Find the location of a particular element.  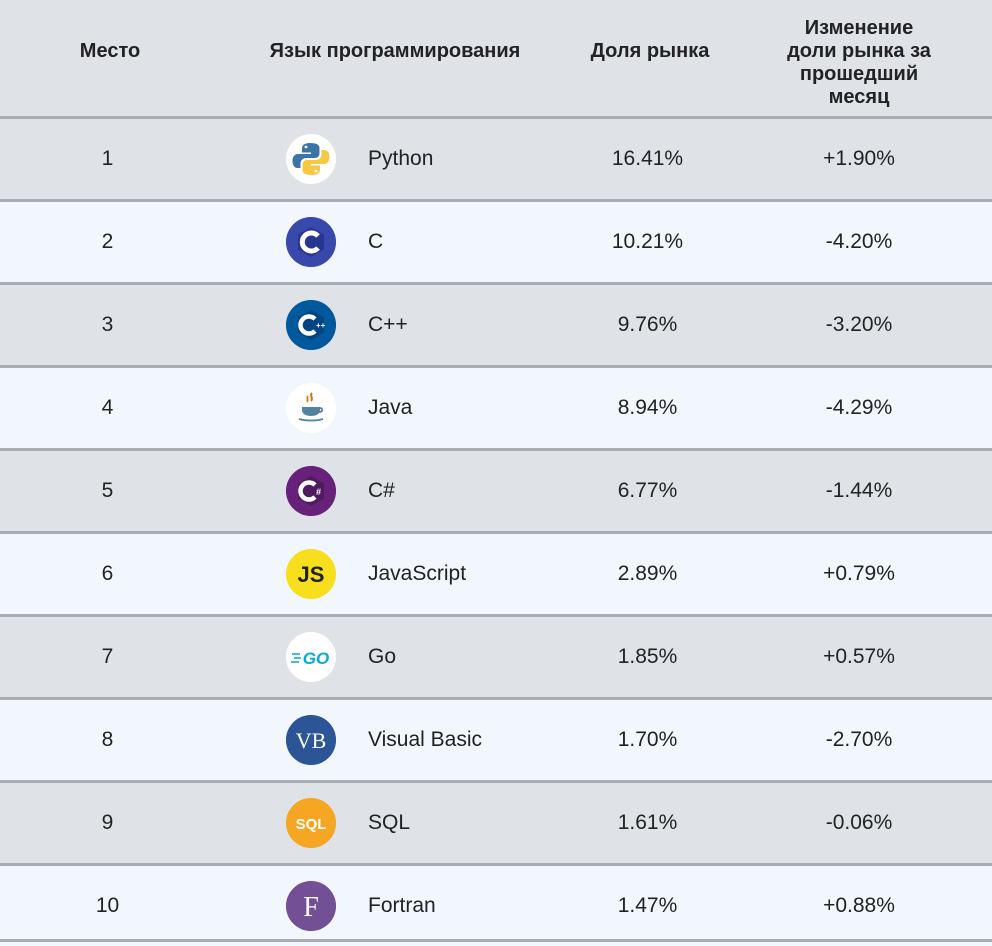

table-row: 4 Java 8.94% -4.29% is located at coordinates (496, 406).